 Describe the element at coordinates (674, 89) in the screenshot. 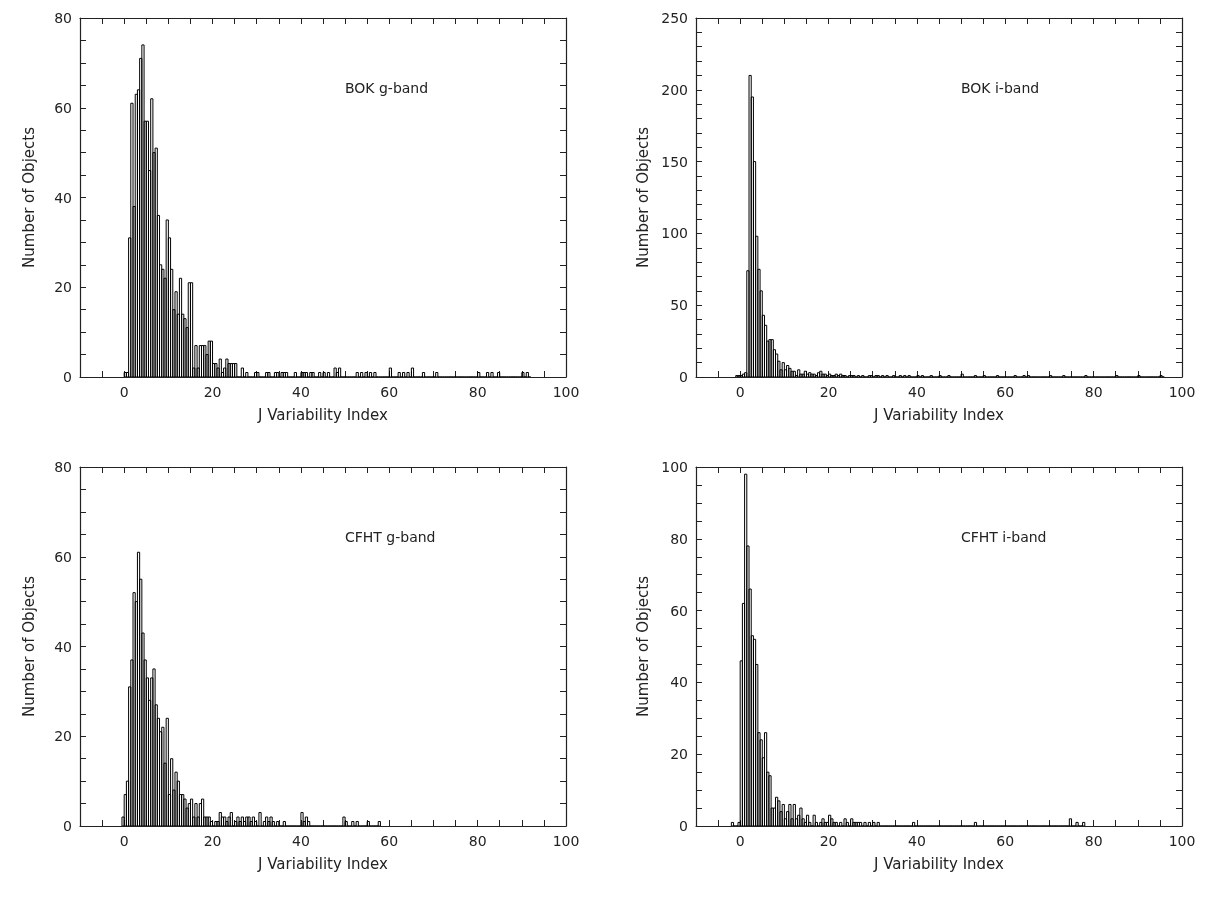

I see `y-tick-label: 200` at that location.